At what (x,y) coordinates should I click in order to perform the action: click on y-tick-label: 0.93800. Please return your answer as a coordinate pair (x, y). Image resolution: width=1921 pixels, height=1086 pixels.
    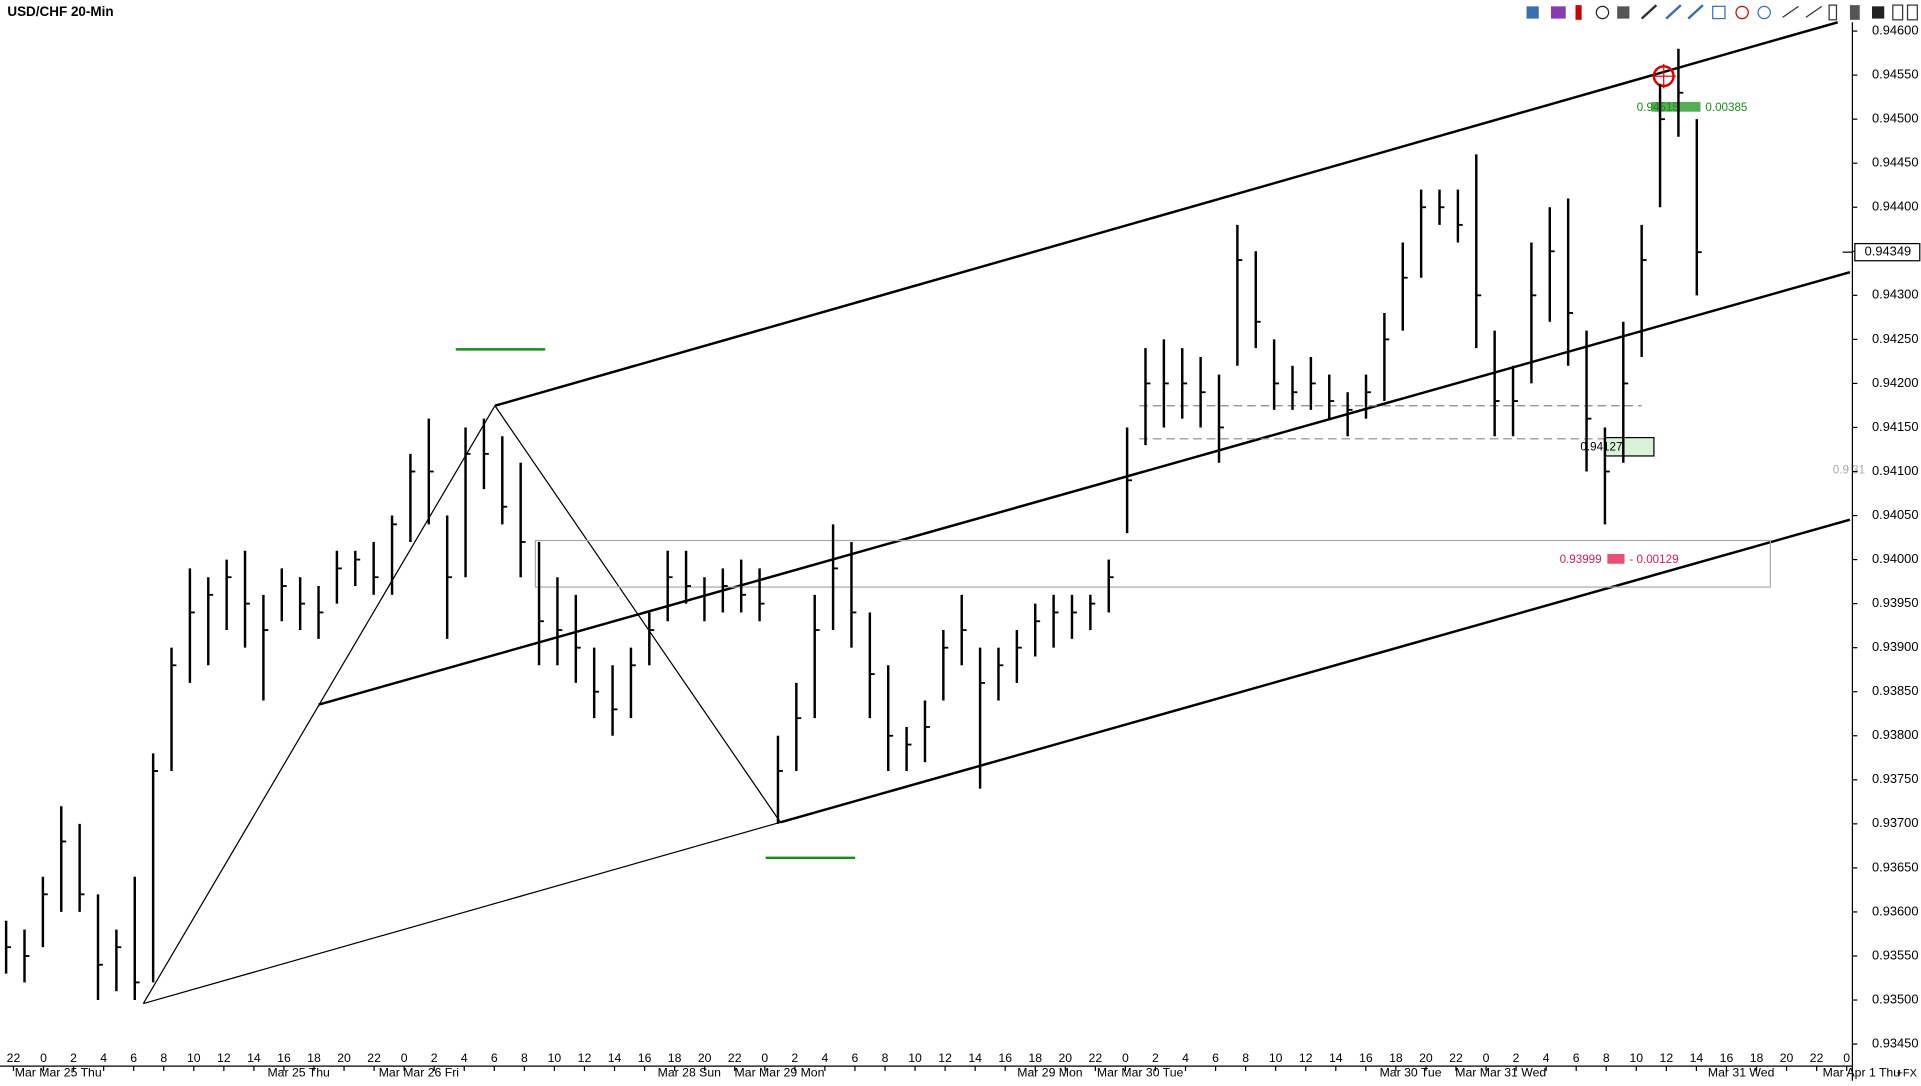
    Looking at the image, I should click on (1895, 734).